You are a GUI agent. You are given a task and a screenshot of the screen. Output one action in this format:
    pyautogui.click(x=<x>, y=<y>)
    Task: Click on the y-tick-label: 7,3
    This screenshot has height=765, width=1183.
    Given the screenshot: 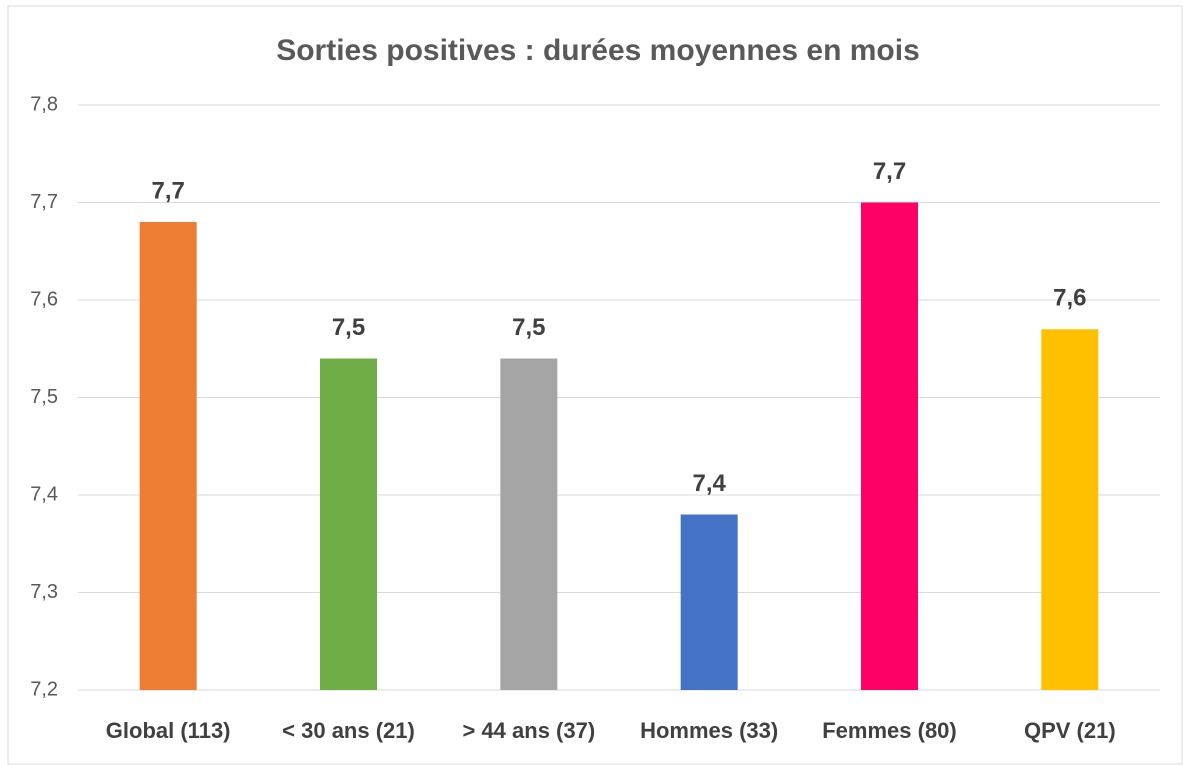 What is the action you would take?
    pyautogui.click(x=44, y=592)
    